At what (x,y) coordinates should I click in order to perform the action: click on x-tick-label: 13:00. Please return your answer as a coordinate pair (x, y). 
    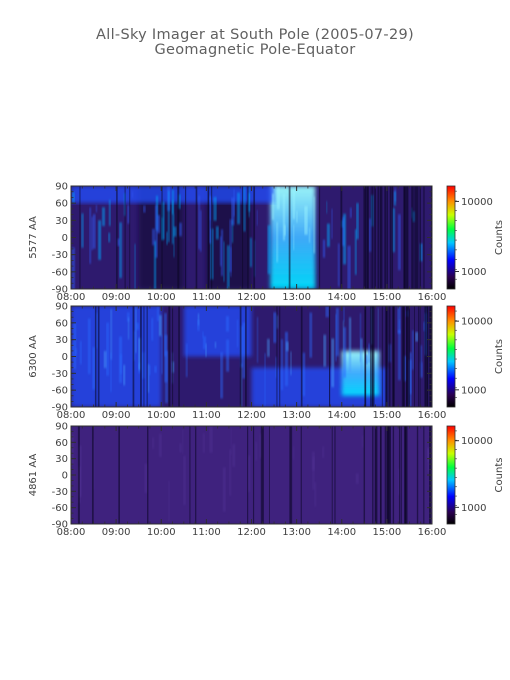
    Looking at the image, I should click on (296, 297).